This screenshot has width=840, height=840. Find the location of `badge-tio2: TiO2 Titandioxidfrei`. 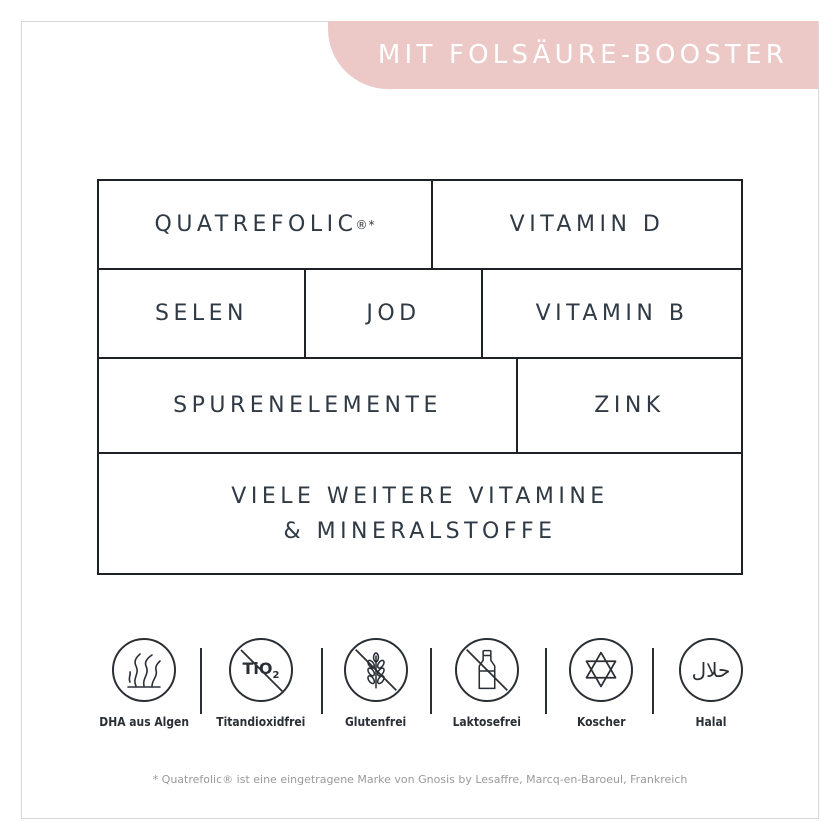

badge-tio2: TiO2 Titandioxidfrei is located at coordinates (261, 683).